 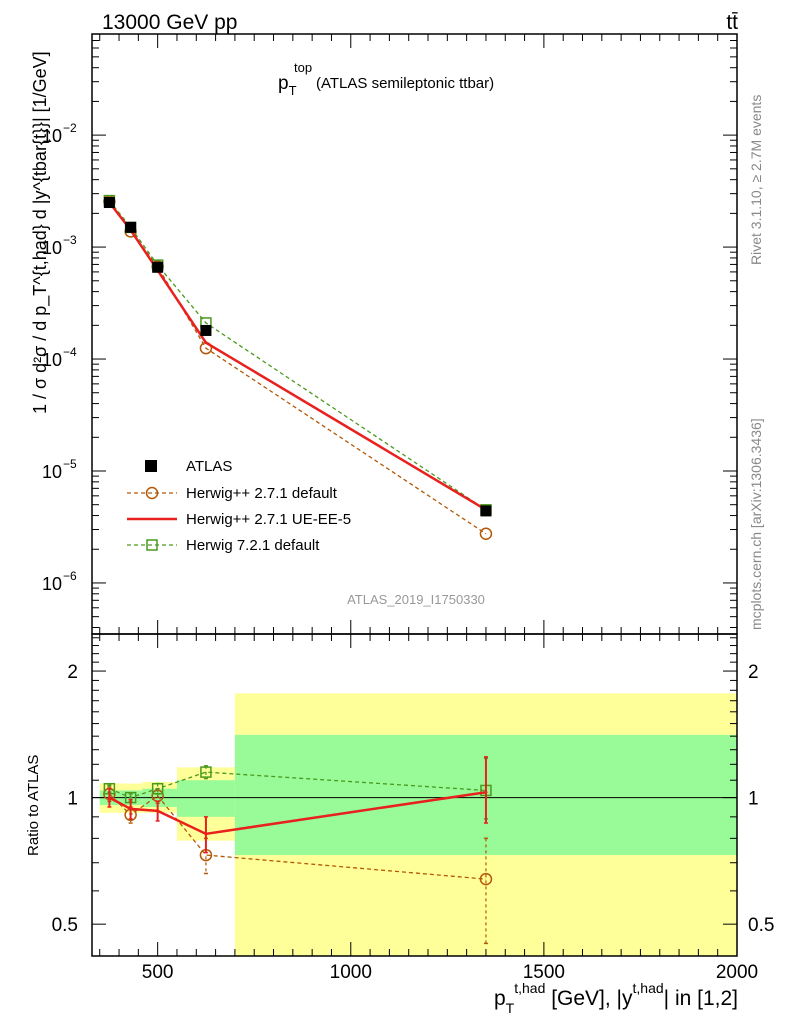 What do you see at coordinates (303, 67) in the screenshot?
I see `chart-title-sup: top` at bounding box center [303, 67].